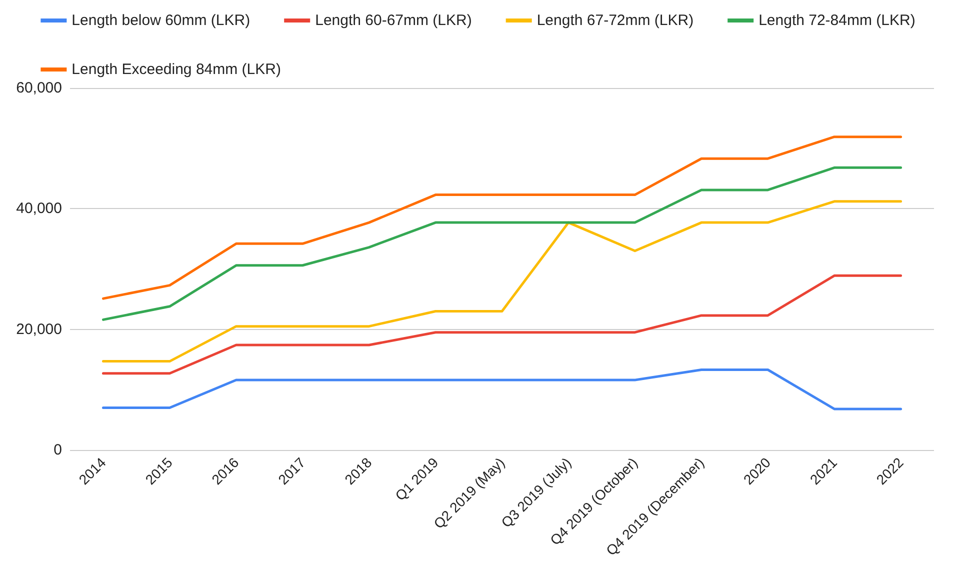  Describe the element at coordinates (39, 209) in the screenshot. I see `y-tick-label: 40,000` at that location.